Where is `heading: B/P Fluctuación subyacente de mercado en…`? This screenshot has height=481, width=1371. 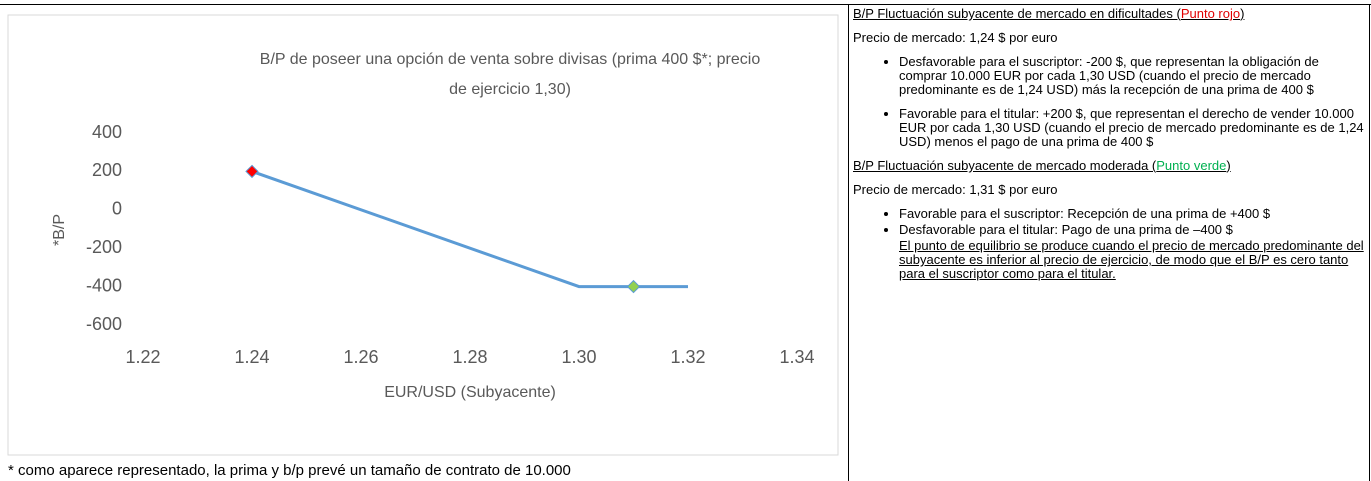 heading: B/P Fluctuación subyacente de mercado en… is located at coordinates (1109, 14).